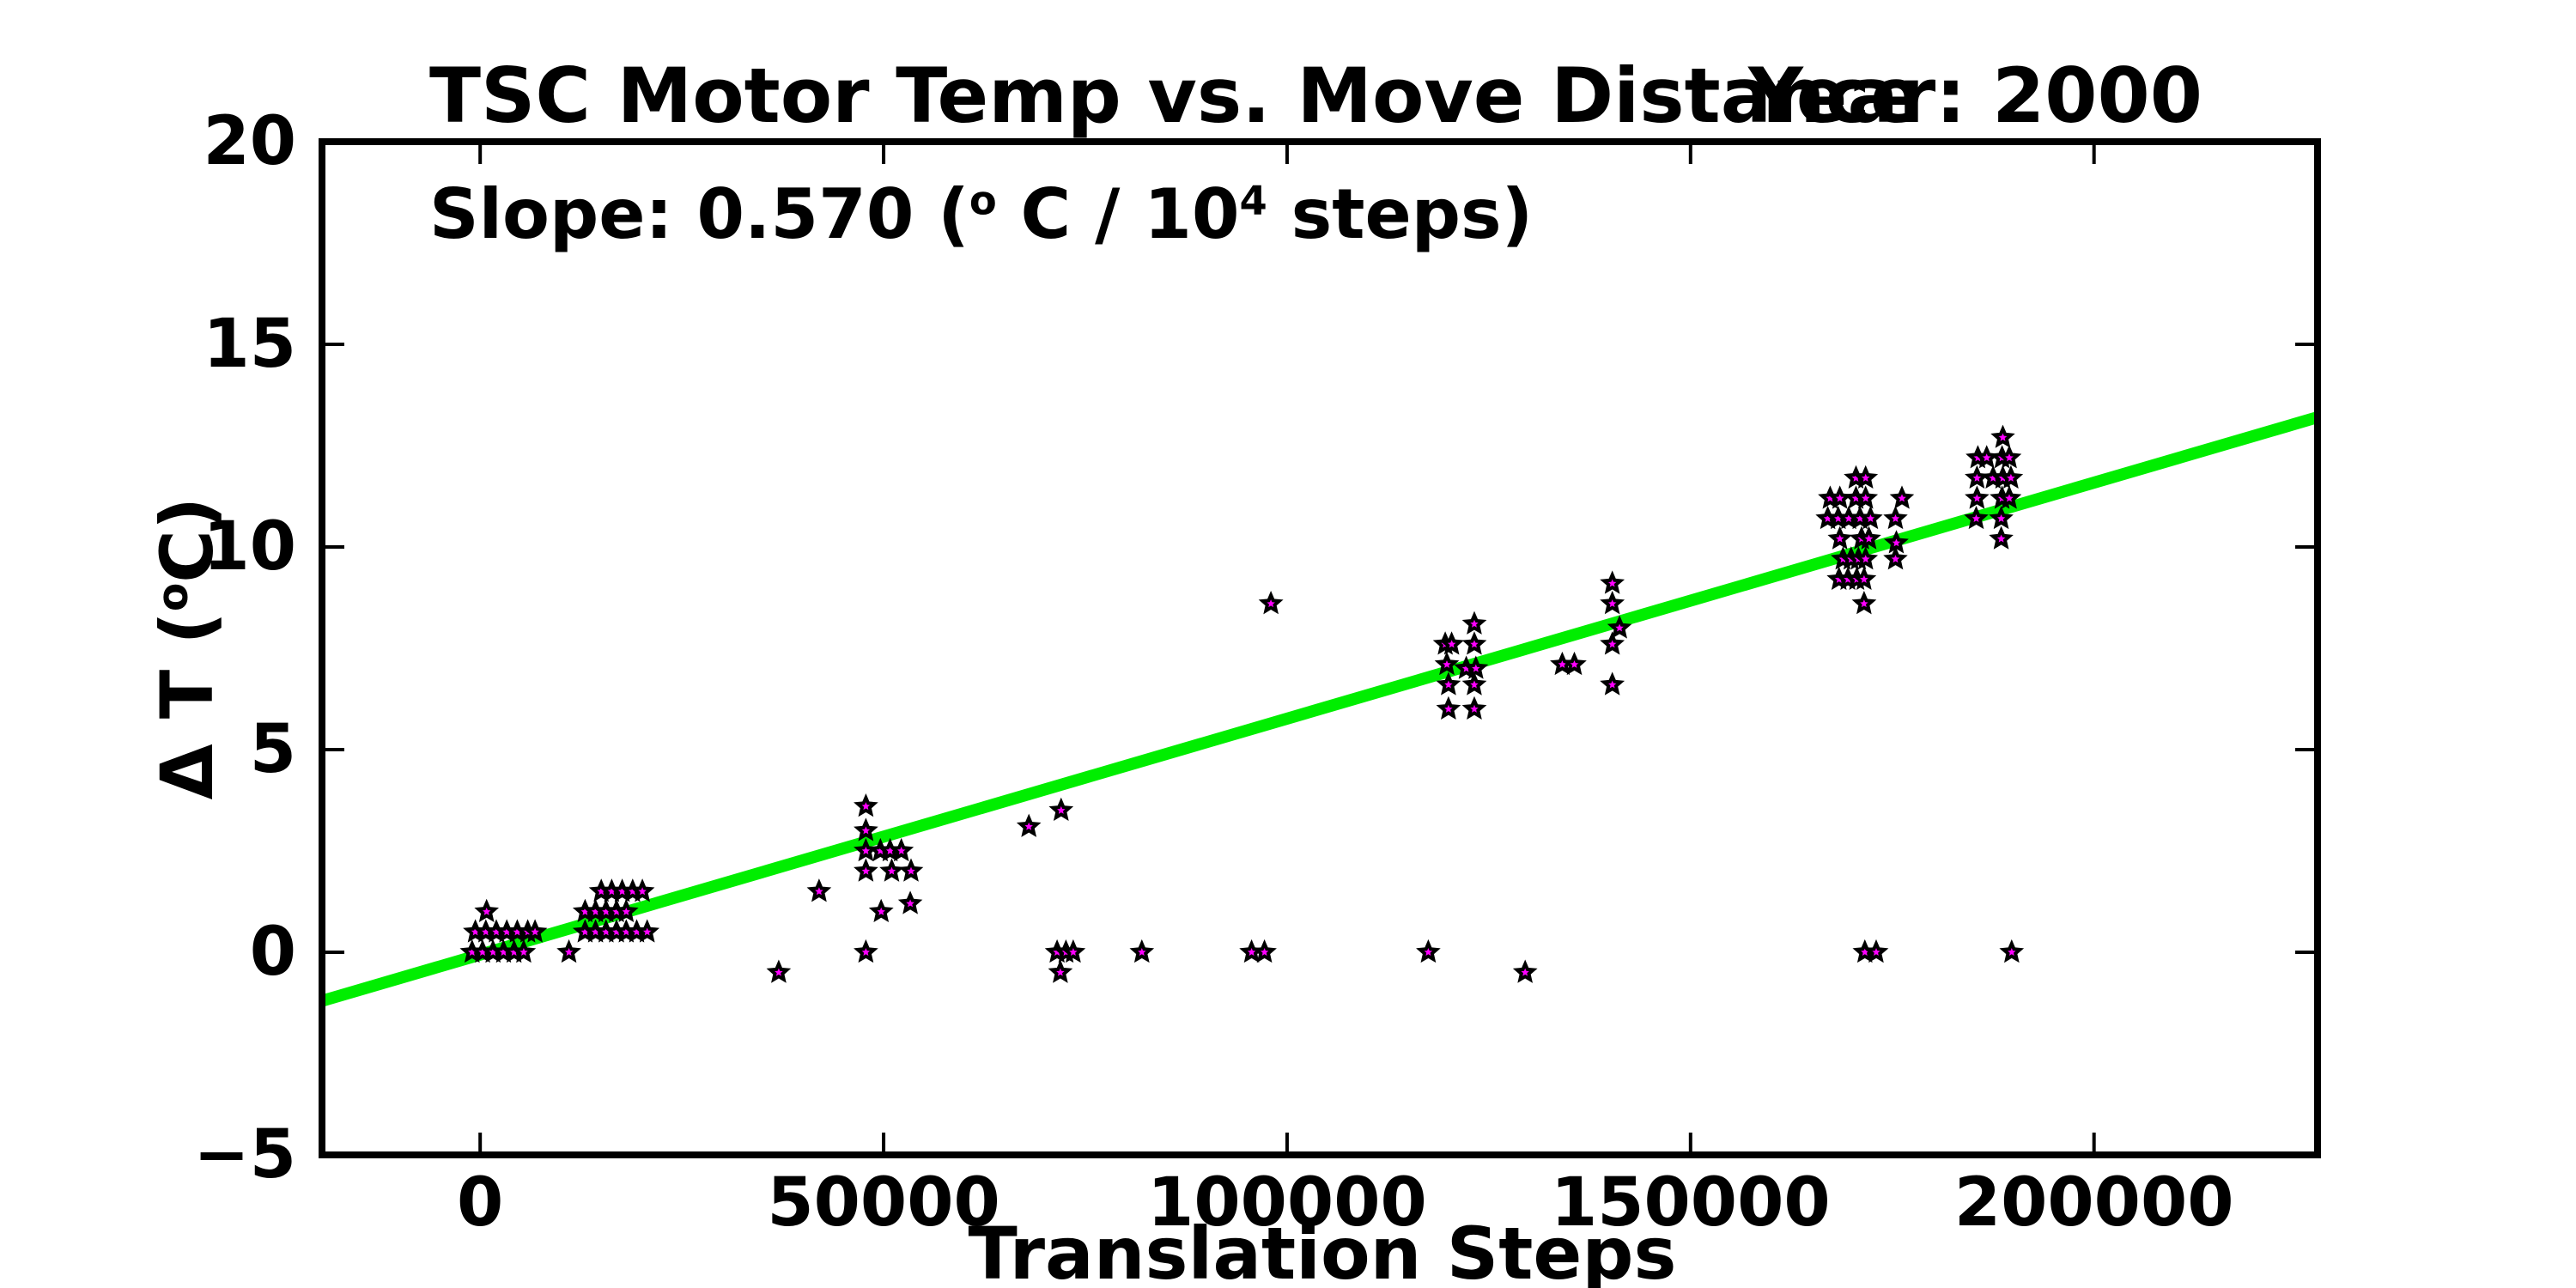 This screenshot has width=2576, height=1288. Describe the element at coordinates (250, 345) in the screenshot. I see `y-tick-label-text: 15` at that location.